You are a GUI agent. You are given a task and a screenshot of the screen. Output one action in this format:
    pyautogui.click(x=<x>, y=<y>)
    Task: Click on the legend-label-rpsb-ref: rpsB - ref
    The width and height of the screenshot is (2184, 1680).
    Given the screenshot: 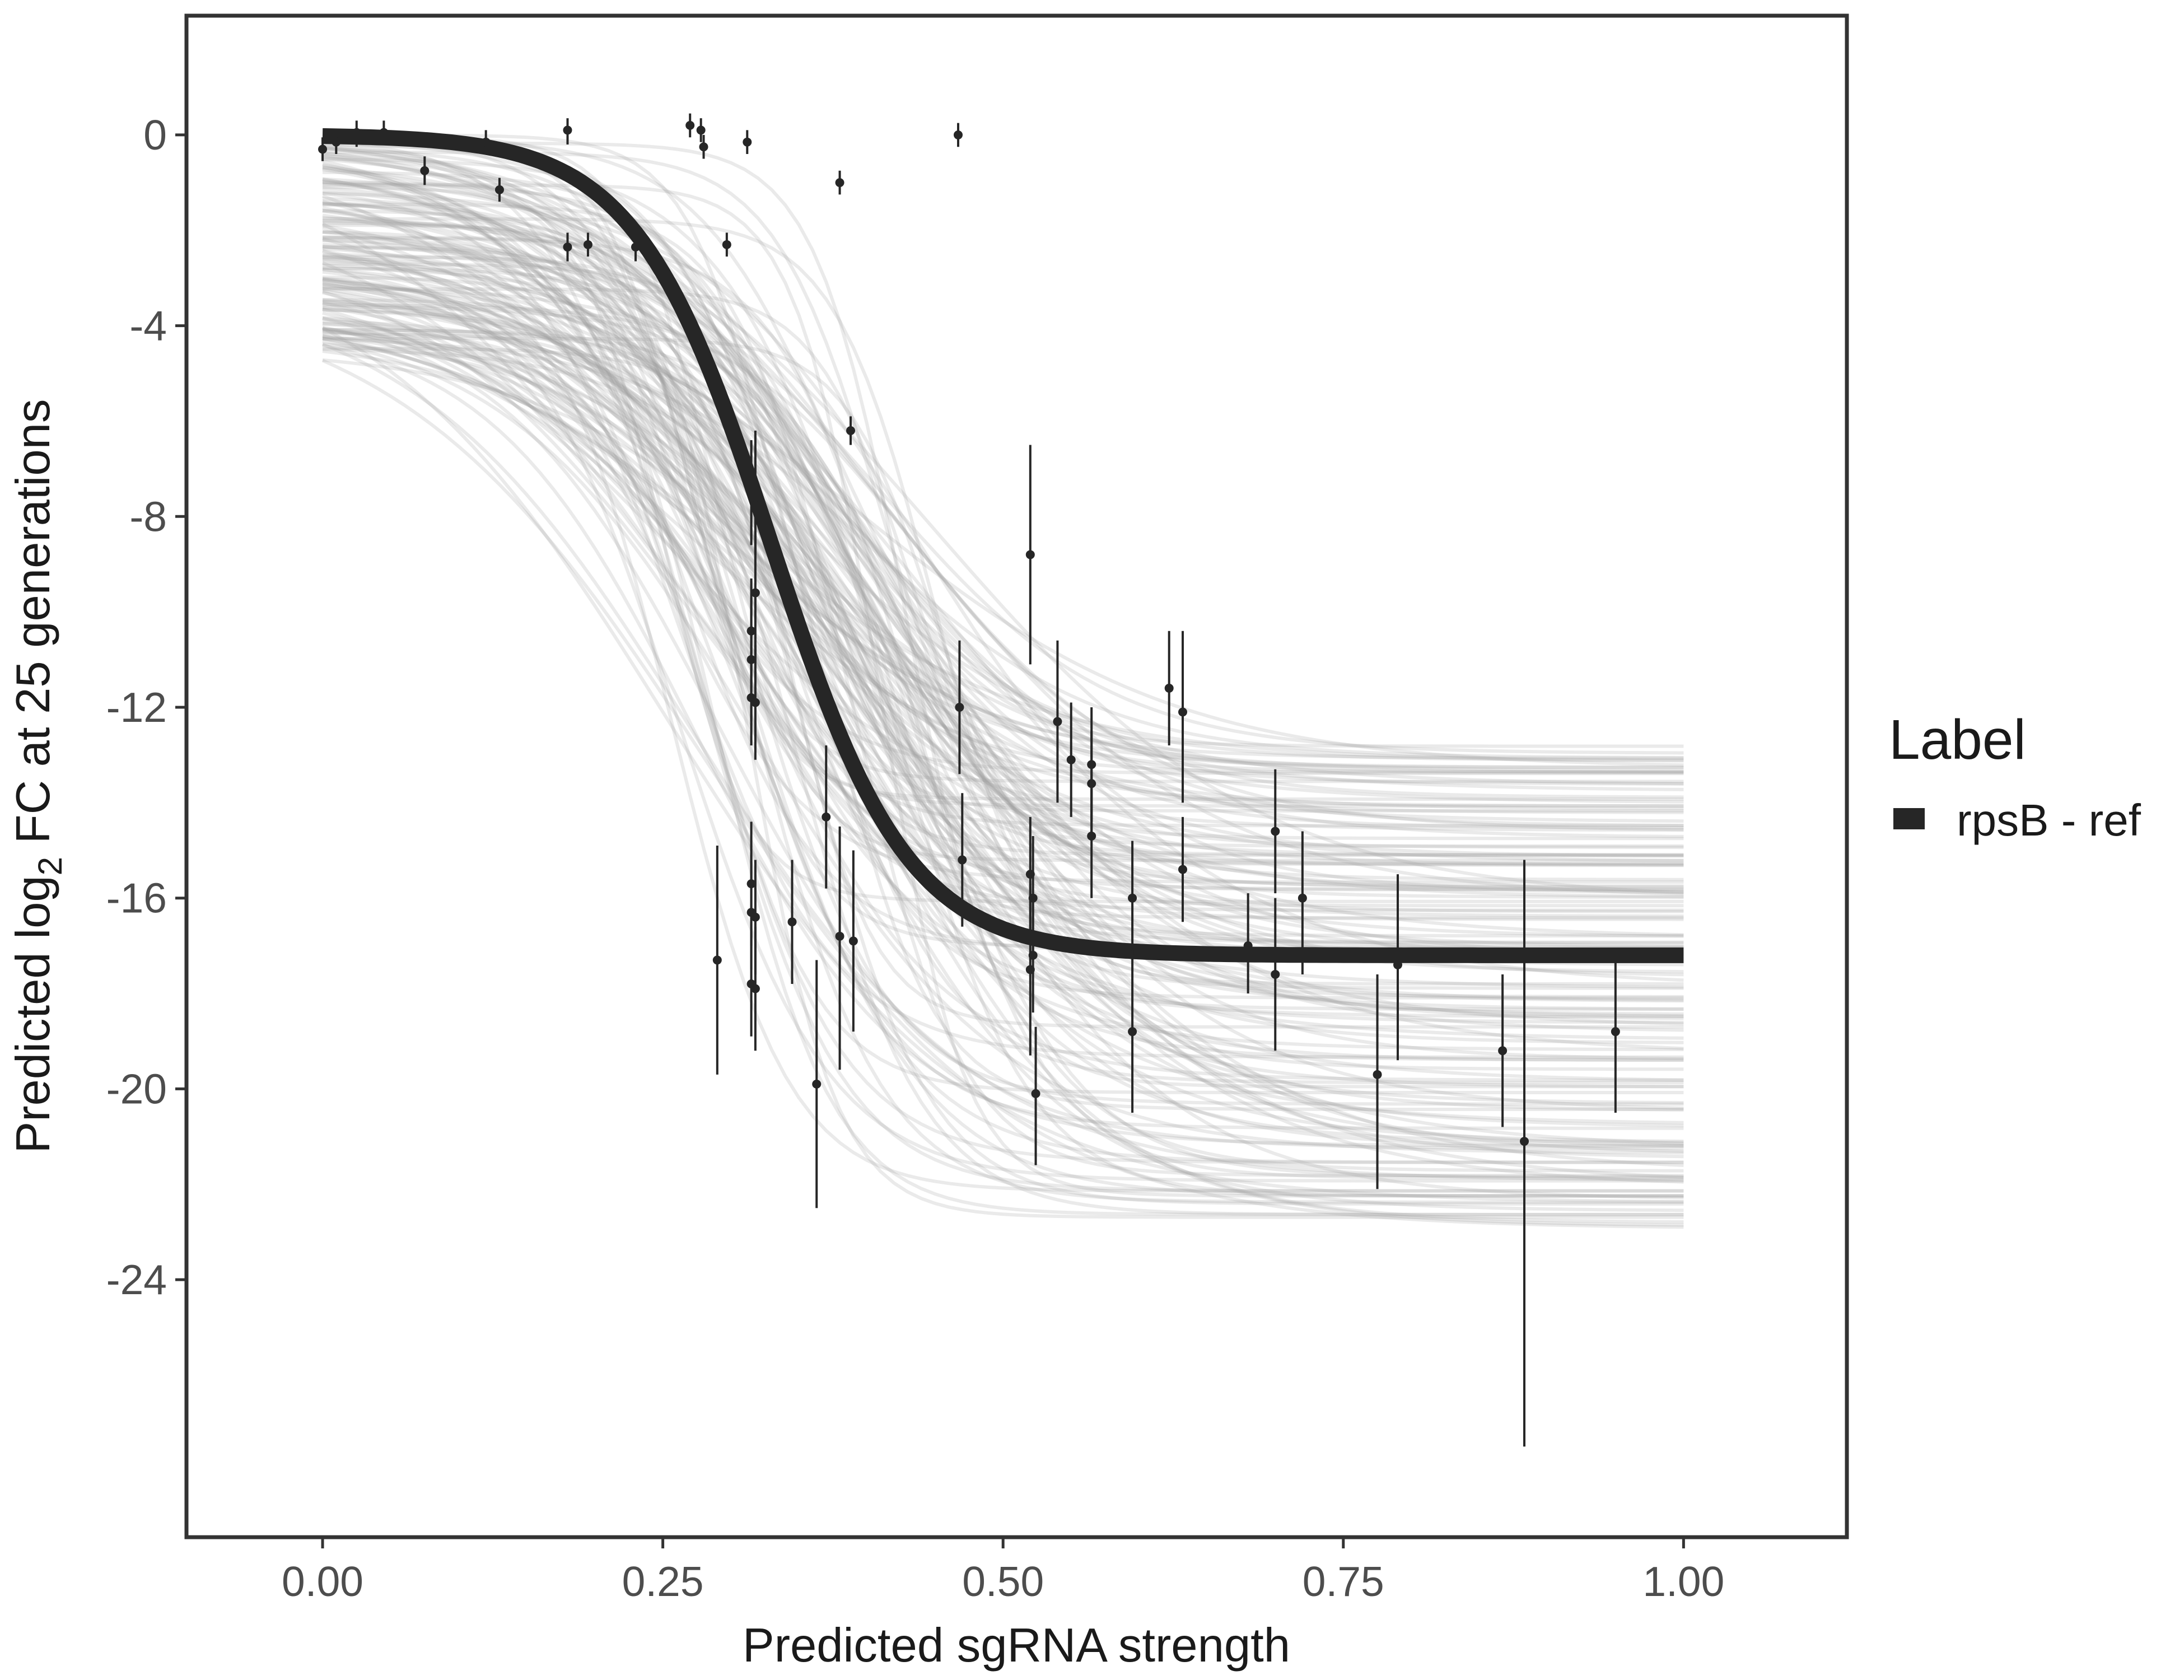 What is the action you would take?
    pyautogui.click(x=2049, y=820)
    